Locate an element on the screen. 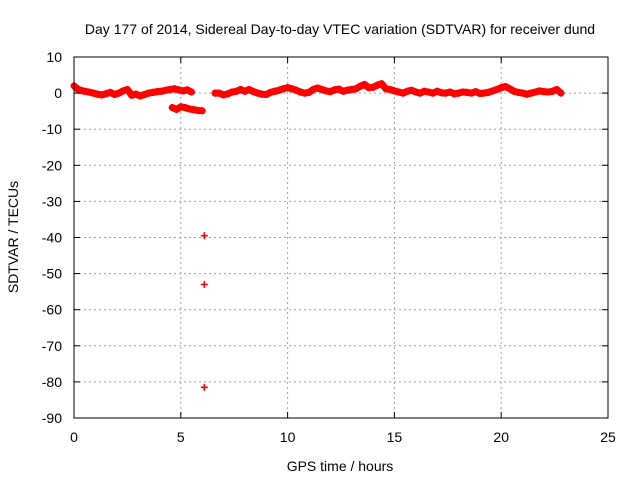  x-tick-label: 0 is located at coordinates (74, 437).